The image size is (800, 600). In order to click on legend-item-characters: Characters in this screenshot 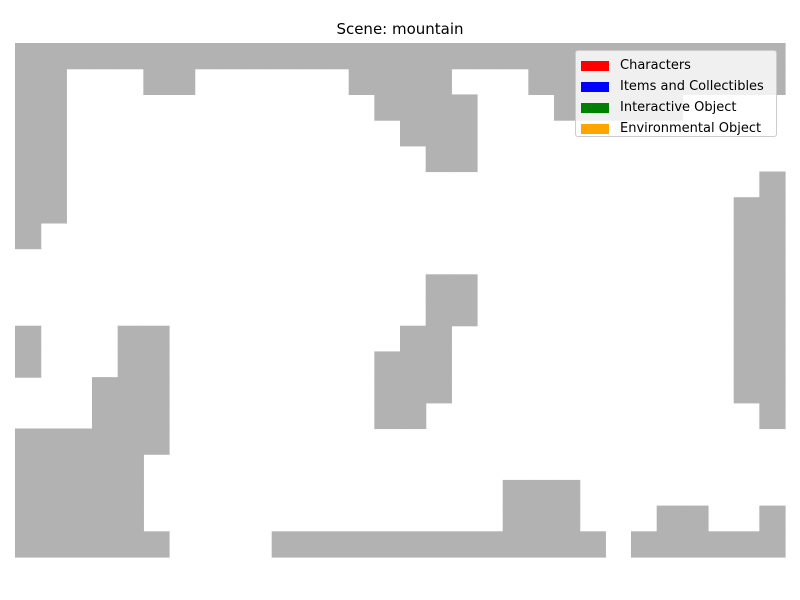, I will do `click(678, 65)`.